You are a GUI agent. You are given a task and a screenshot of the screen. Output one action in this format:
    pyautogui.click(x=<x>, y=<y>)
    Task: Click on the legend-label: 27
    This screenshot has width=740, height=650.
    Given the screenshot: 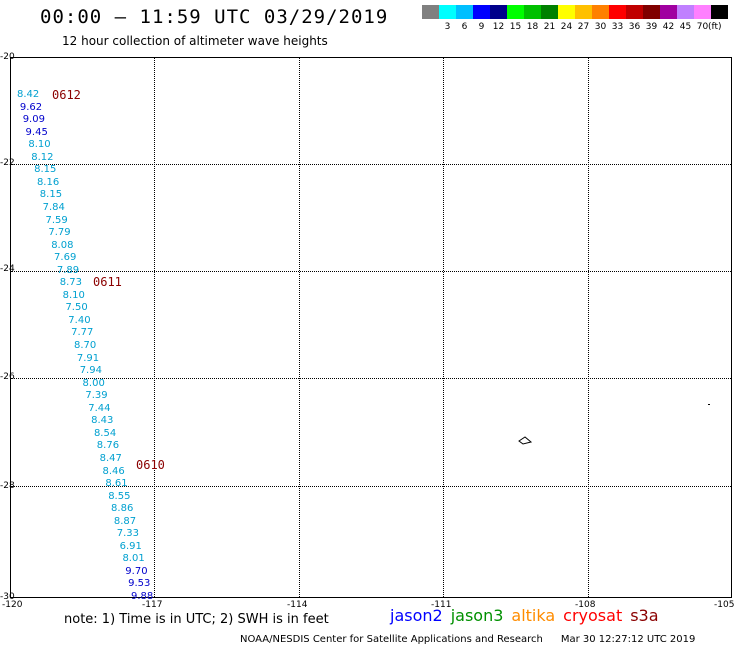 What is the action you would take?
    pyautogui.click(x=583, y=27)
    